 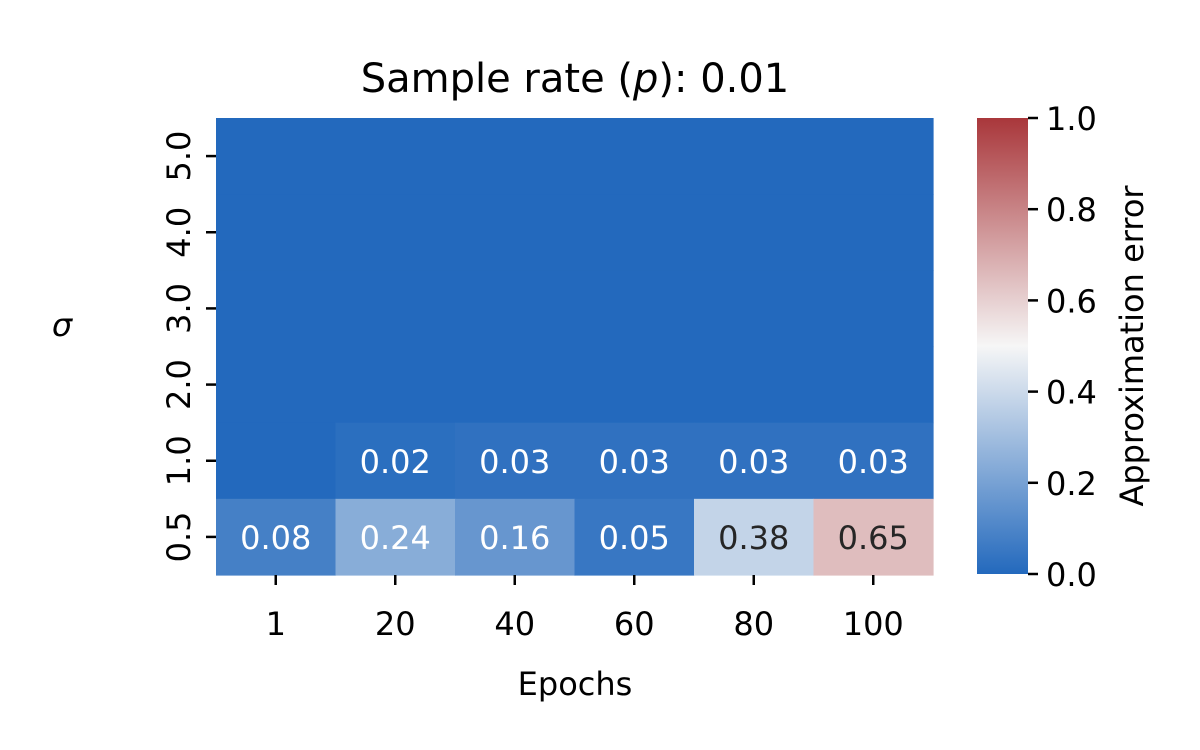 I want to click on x-tick-label: 60, so click(x=634, y=624).